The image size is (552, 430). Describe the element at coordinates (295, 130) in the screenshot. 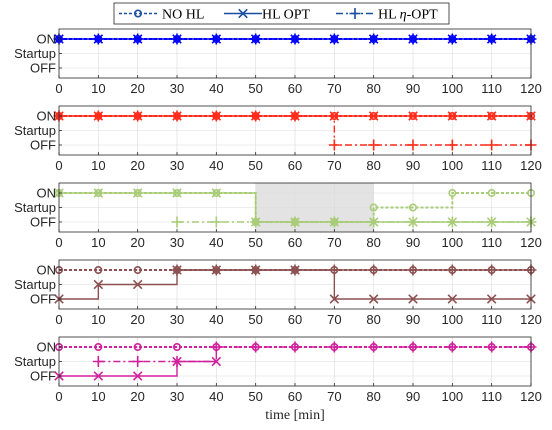

I see `series-line-hl-eta-opt` at that location.